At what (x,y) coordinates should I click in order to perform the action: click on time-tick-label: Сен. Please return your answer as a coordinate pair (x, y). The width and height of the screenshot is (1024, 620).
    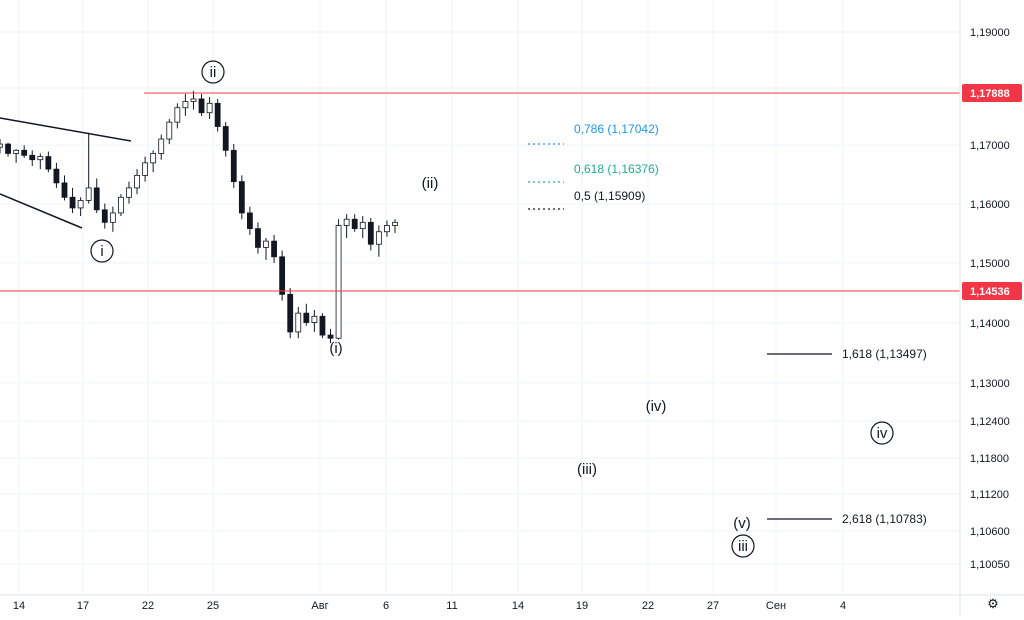
    Looking at the image, I should click on (776, 606).